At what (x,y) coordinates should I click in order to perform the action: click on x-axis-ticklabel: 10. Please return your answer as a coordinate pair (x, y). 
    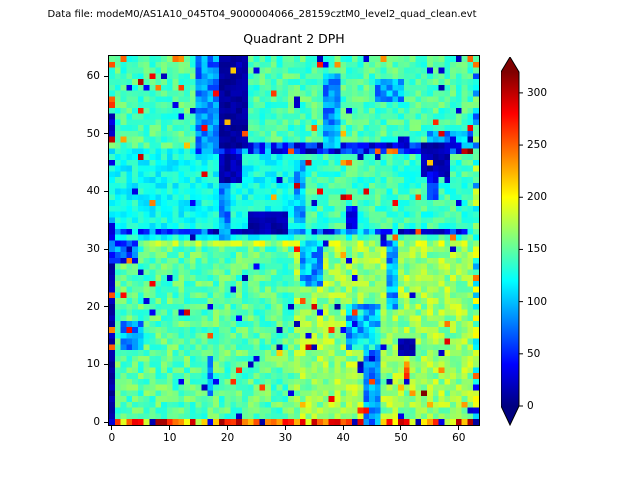
    Looking at the image, I should click on (170, 438).